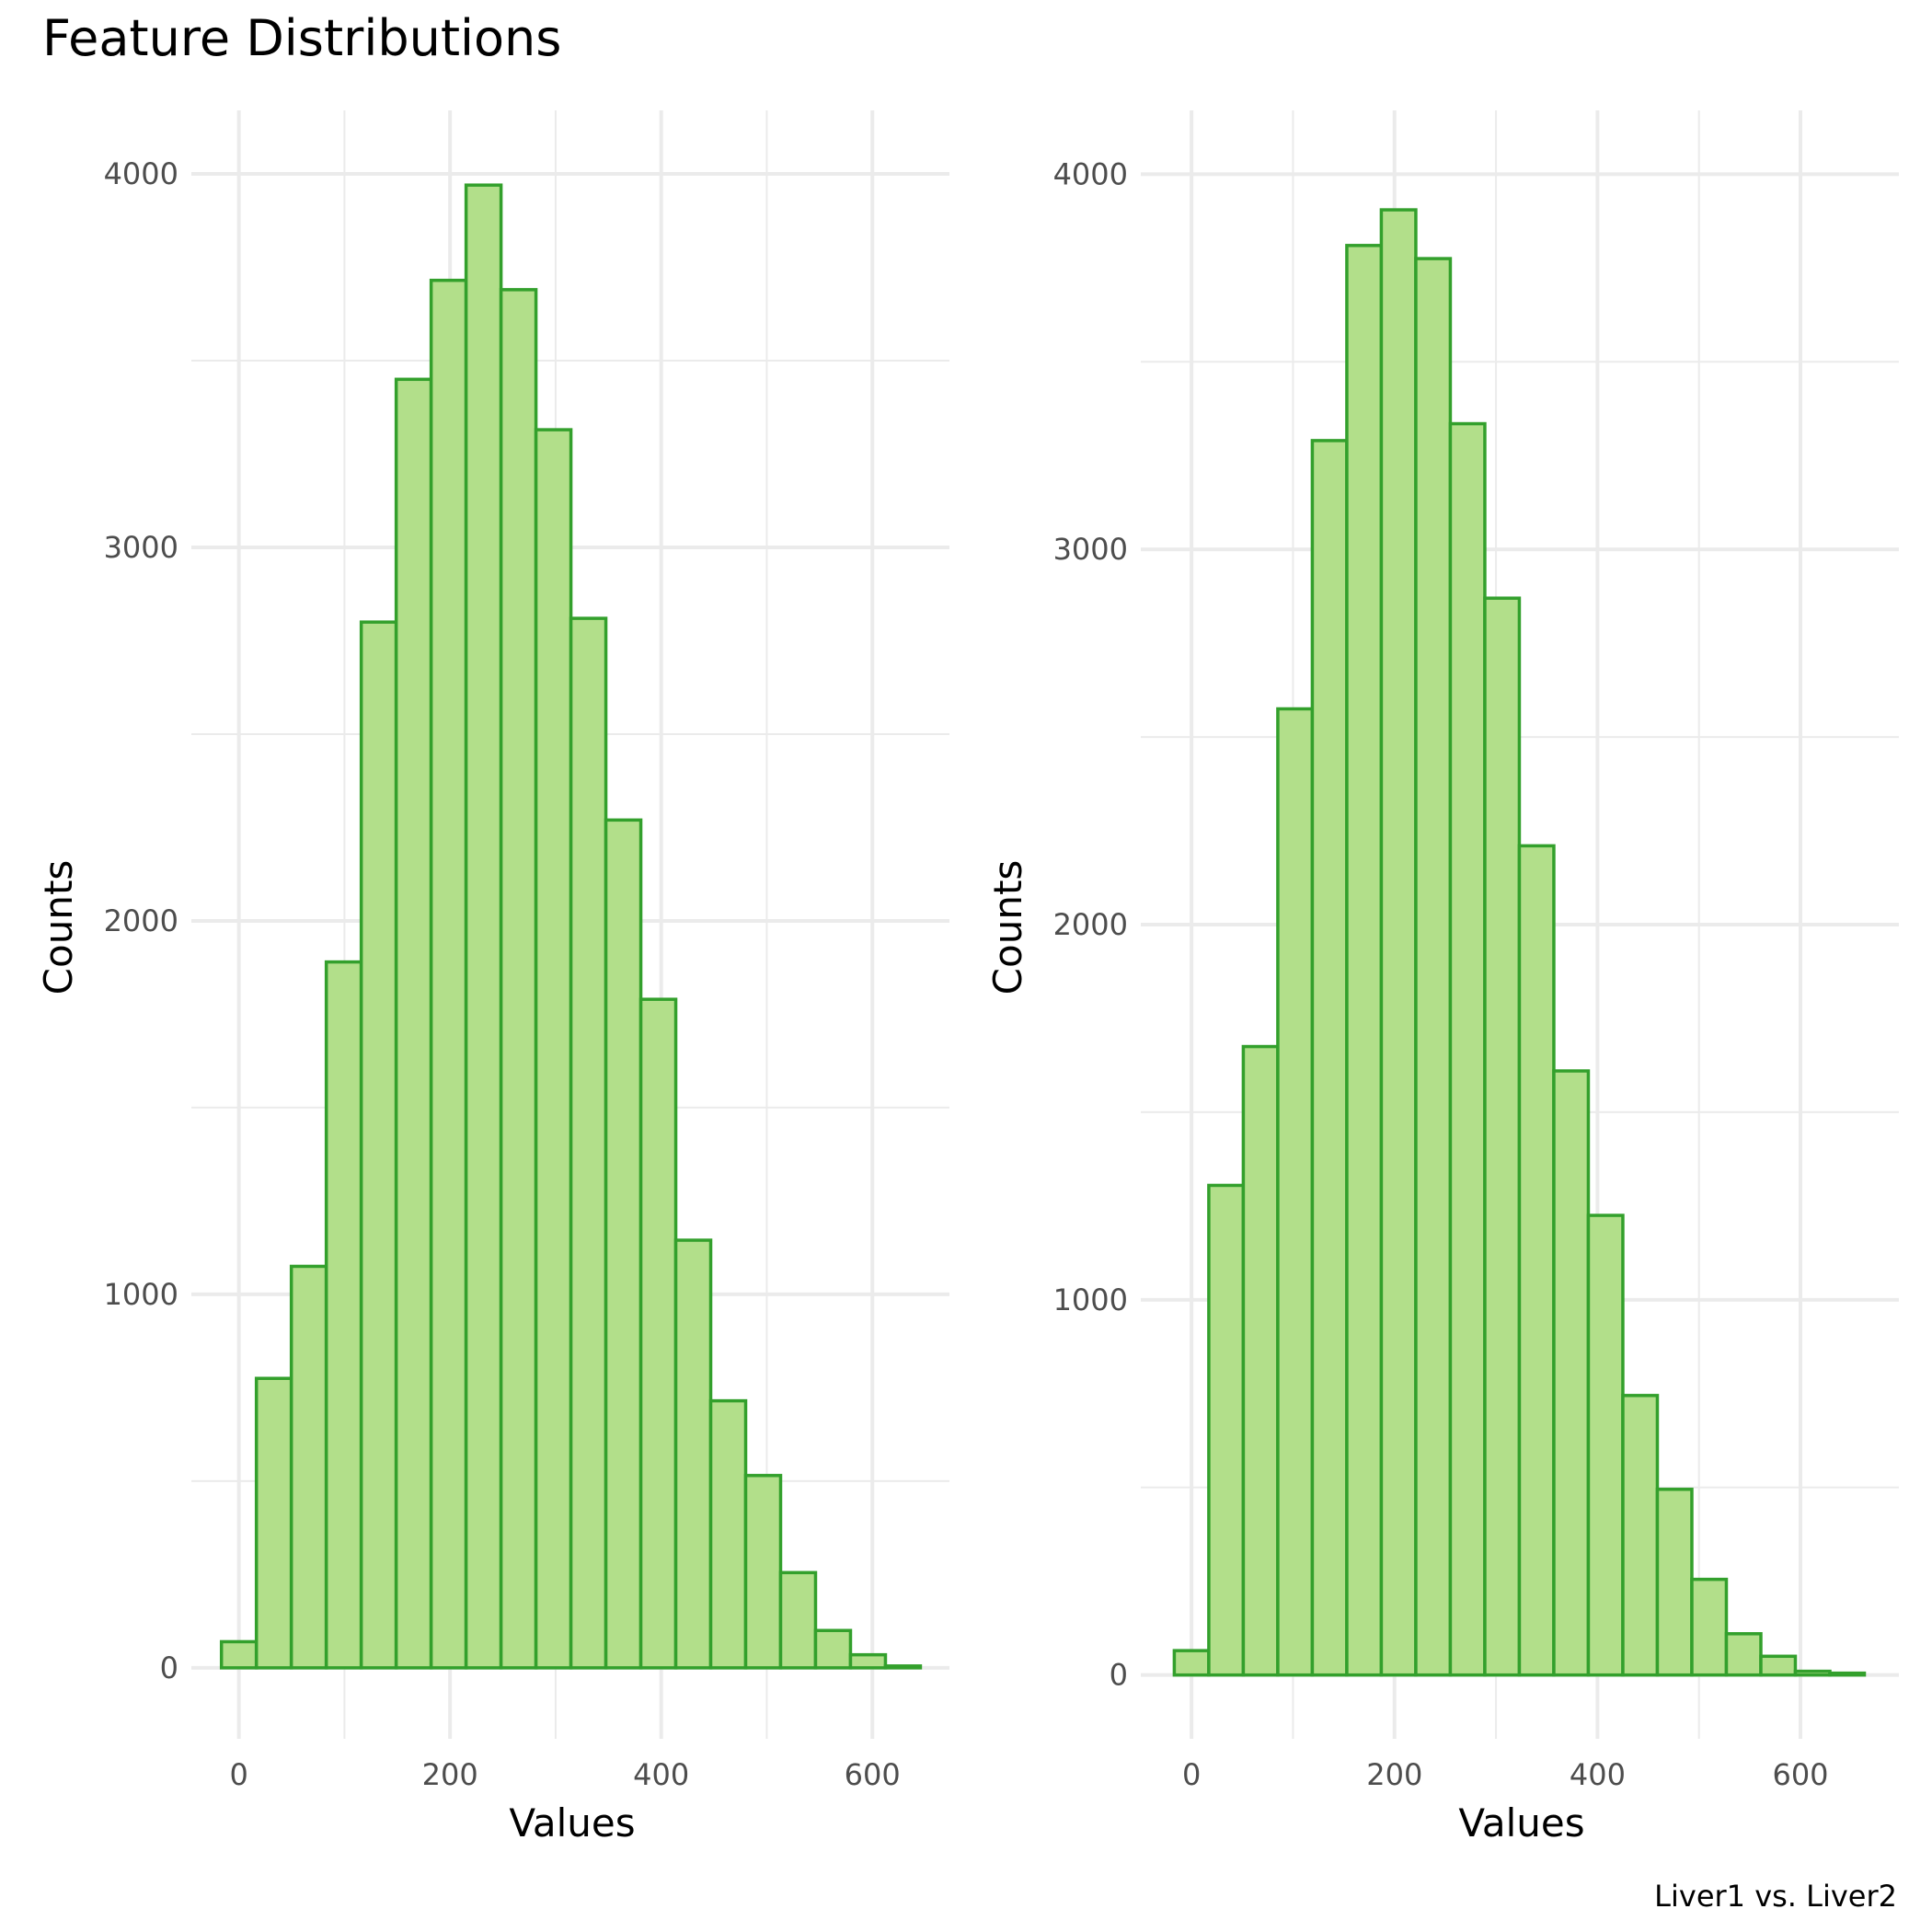  Describe the element at coordinates (572, 1823) in the screenshot. I see `x-axis-title-left: Values` at that location.